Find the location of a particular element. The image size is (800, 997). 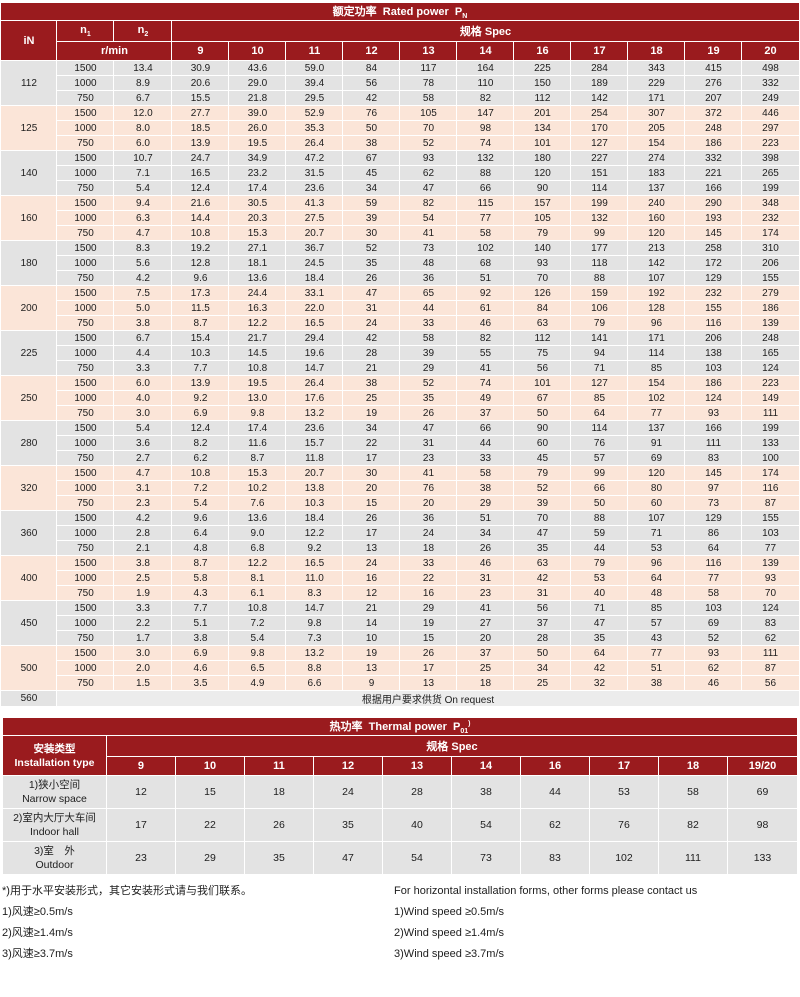

power-value-cell: 13.9 is located at coordinates (200, 383).